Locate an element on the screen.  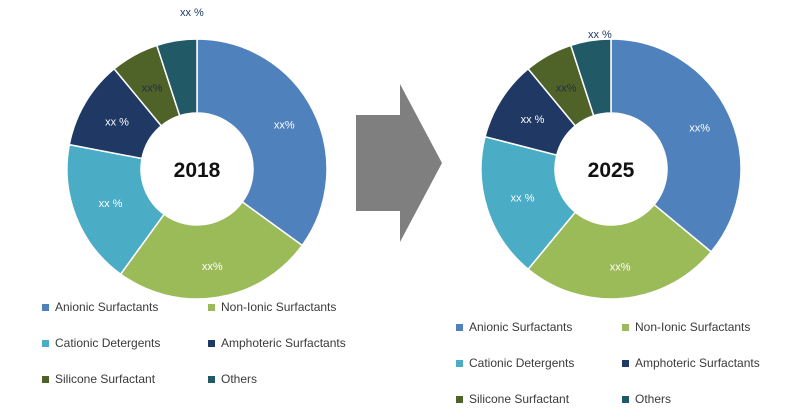
center-year-label: 2018 is located at coordinates (197, 170).